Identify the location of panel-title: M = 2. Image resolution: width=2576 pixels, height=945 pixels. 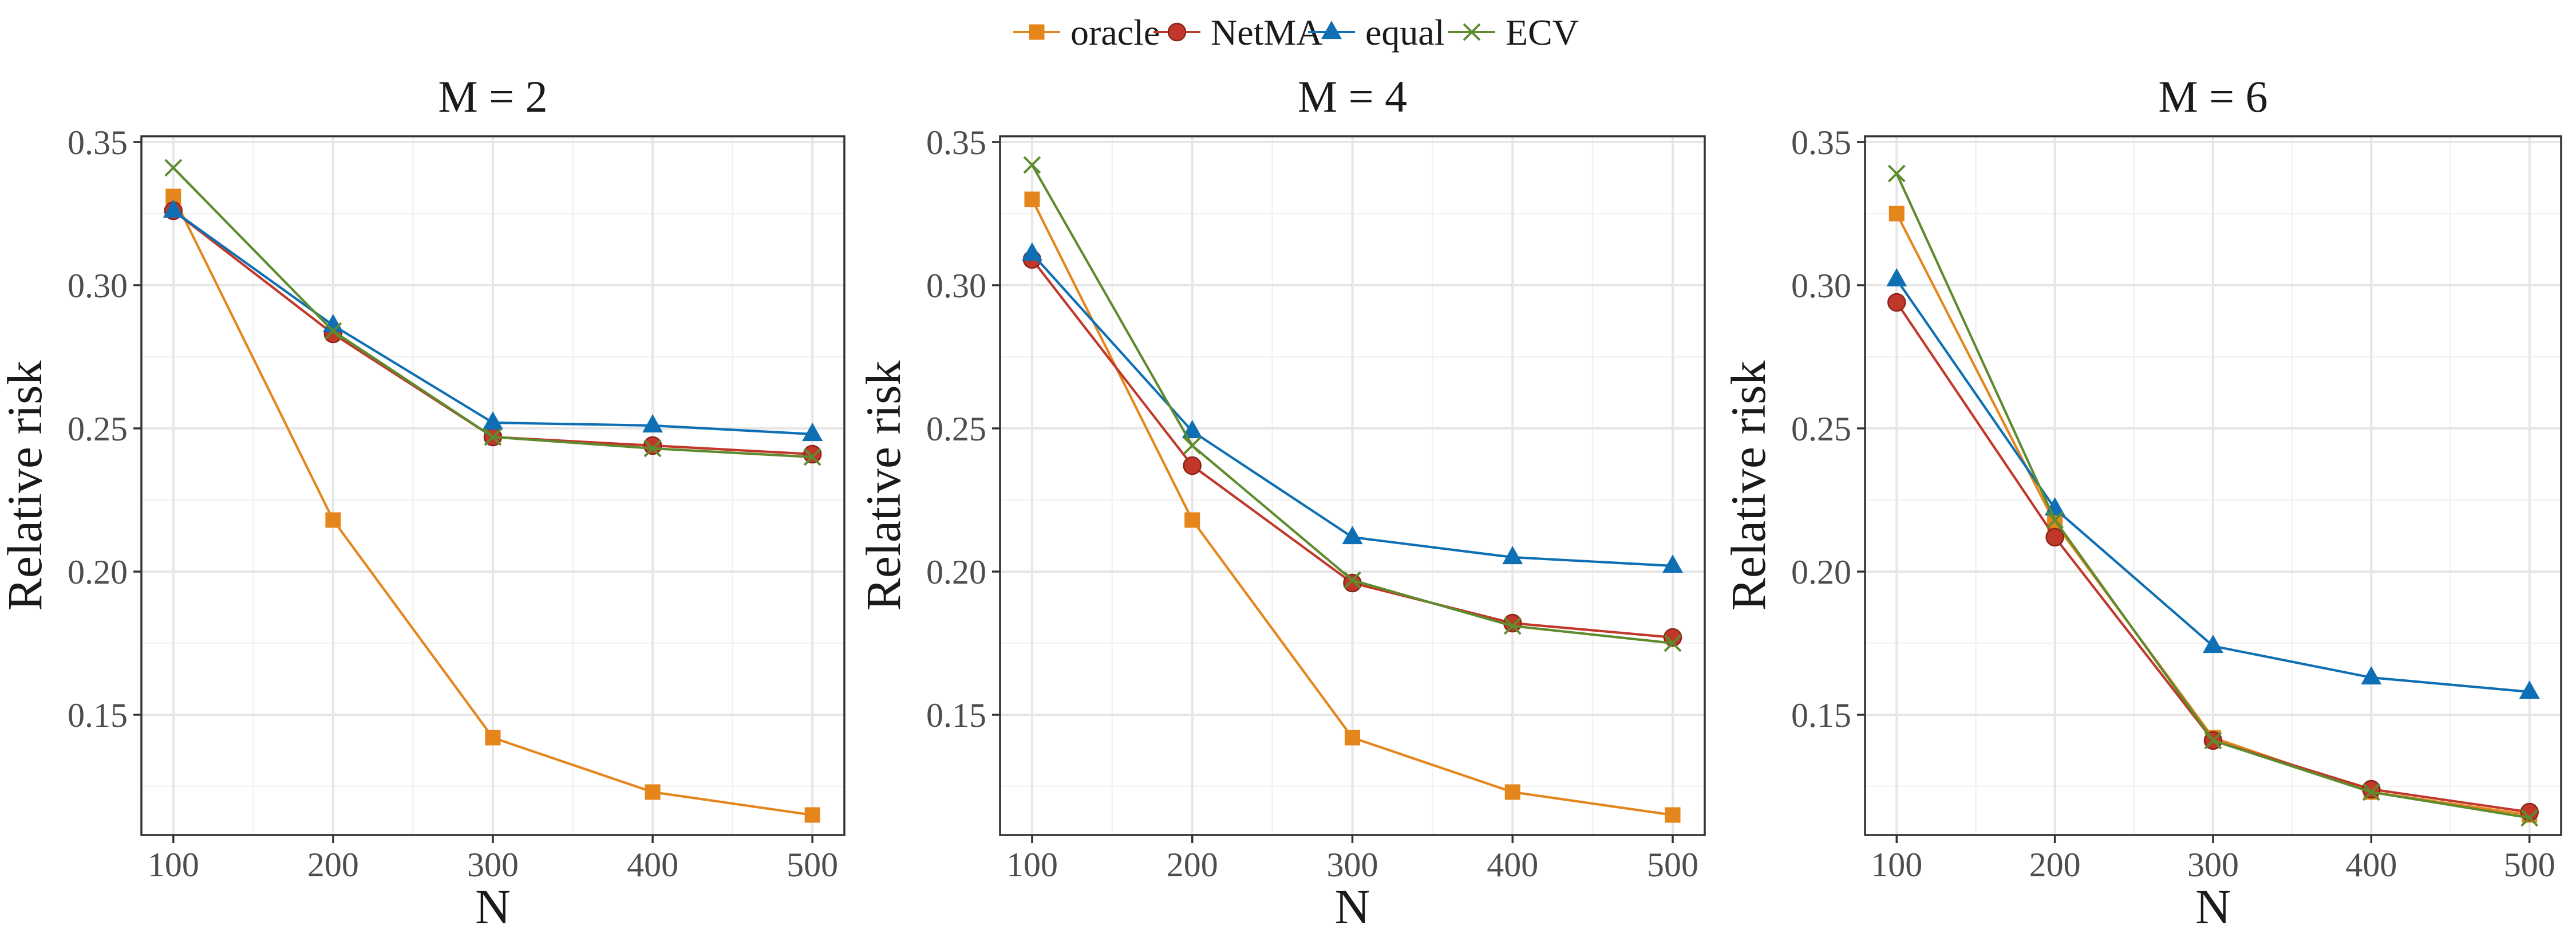
(492, 96).